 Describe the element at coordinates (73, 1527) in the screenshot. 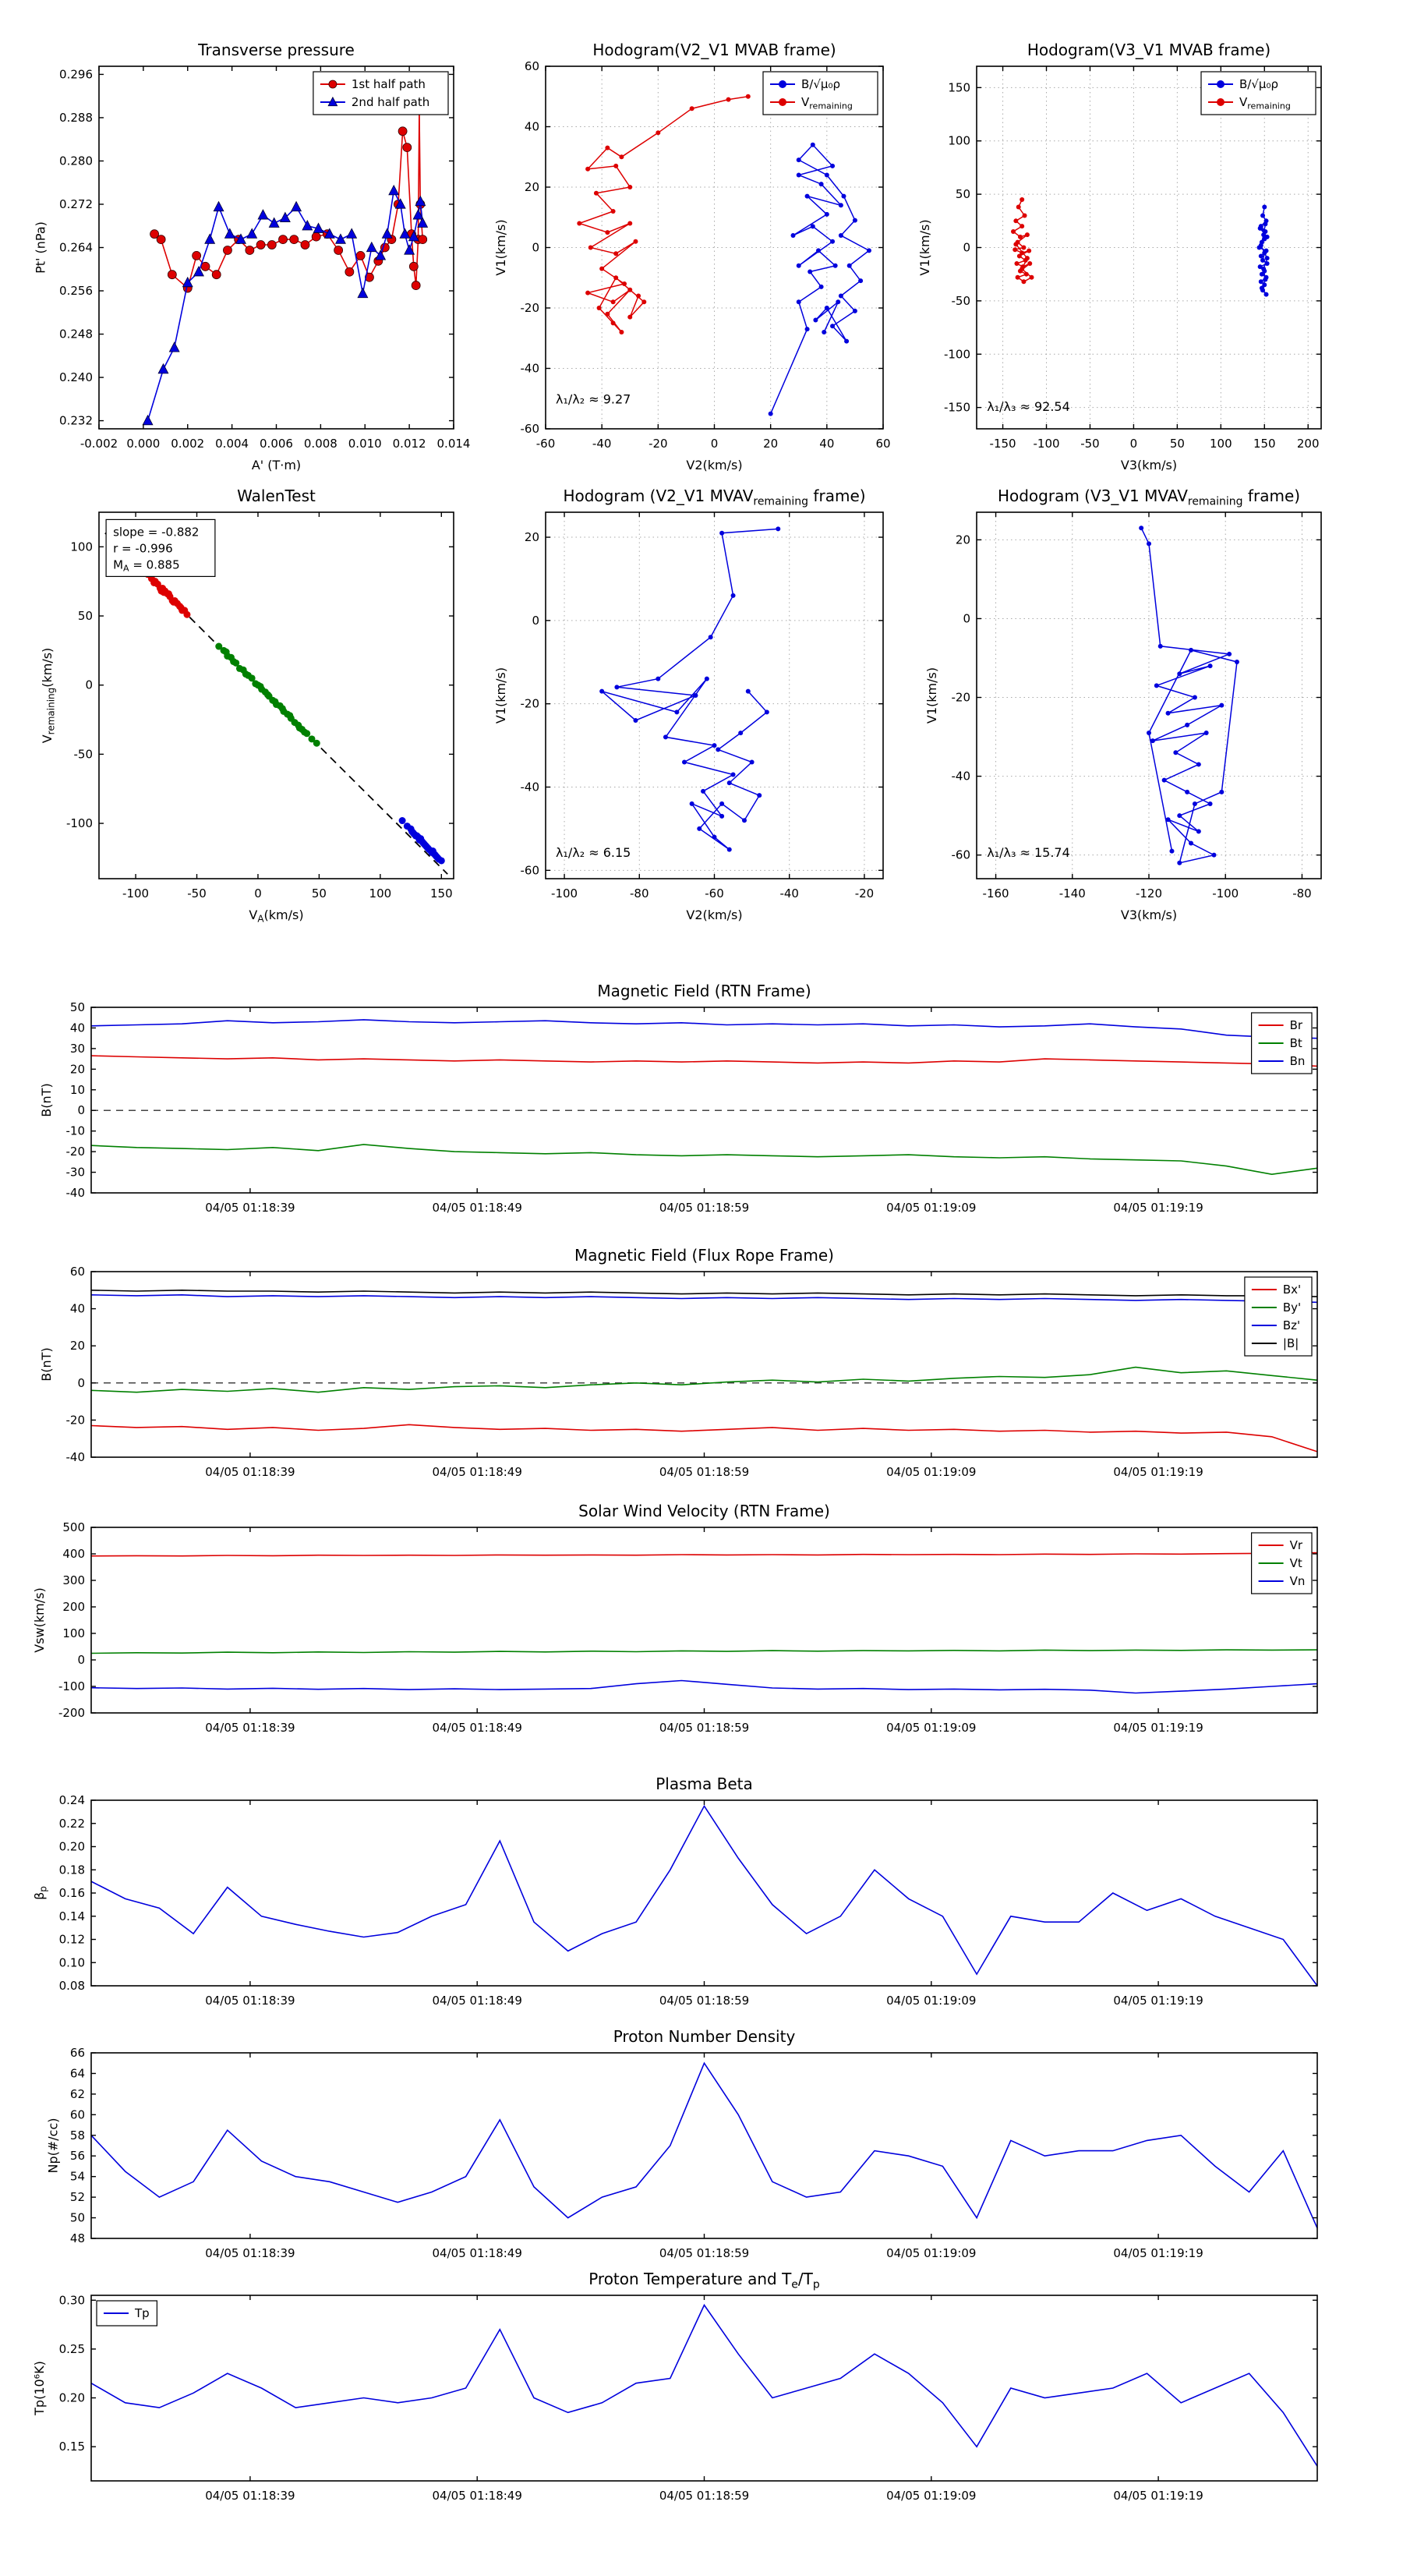

I see `svg-text: 500` at that location.